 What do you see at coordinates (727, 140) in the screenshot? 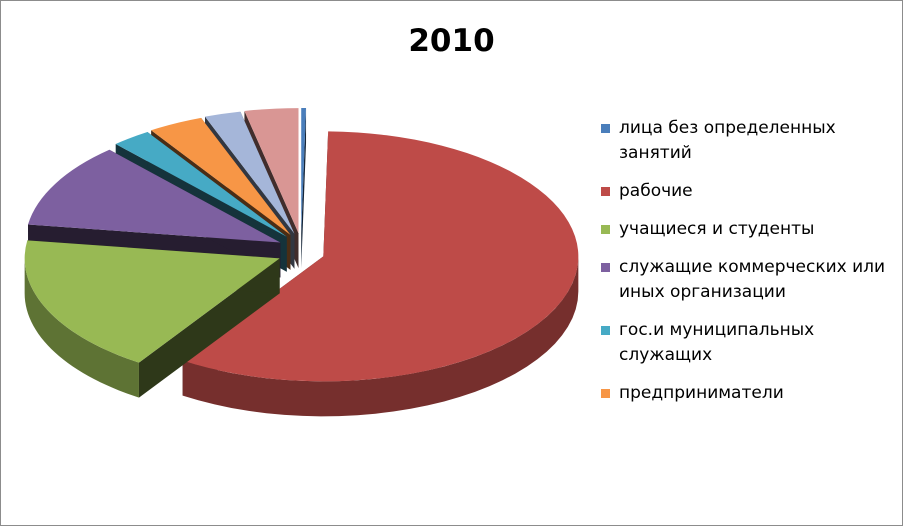
I see `legend-label: лица без определенных занятий` at bounding box center [727, 140].